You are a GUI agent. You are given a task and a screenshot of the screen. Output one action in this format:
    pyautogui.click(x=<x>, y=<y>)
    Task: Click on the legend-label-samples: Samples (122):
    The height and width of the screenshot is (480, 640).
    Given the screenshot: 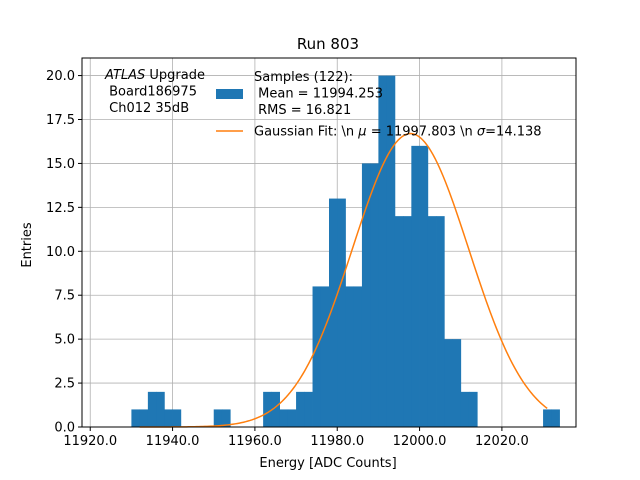 What is the action you would take?
    pyautogui.click(x=303, y=77)
    